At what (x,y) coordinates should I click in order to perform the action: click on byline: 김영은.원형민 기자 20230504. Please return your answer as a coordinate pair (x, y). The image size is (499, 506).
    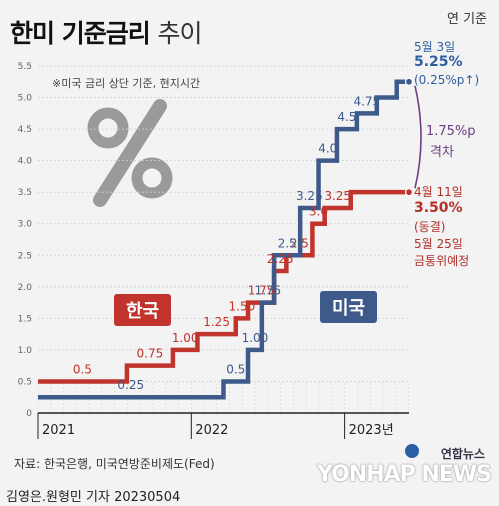
    Looking at the image, I should click on (93, 497).